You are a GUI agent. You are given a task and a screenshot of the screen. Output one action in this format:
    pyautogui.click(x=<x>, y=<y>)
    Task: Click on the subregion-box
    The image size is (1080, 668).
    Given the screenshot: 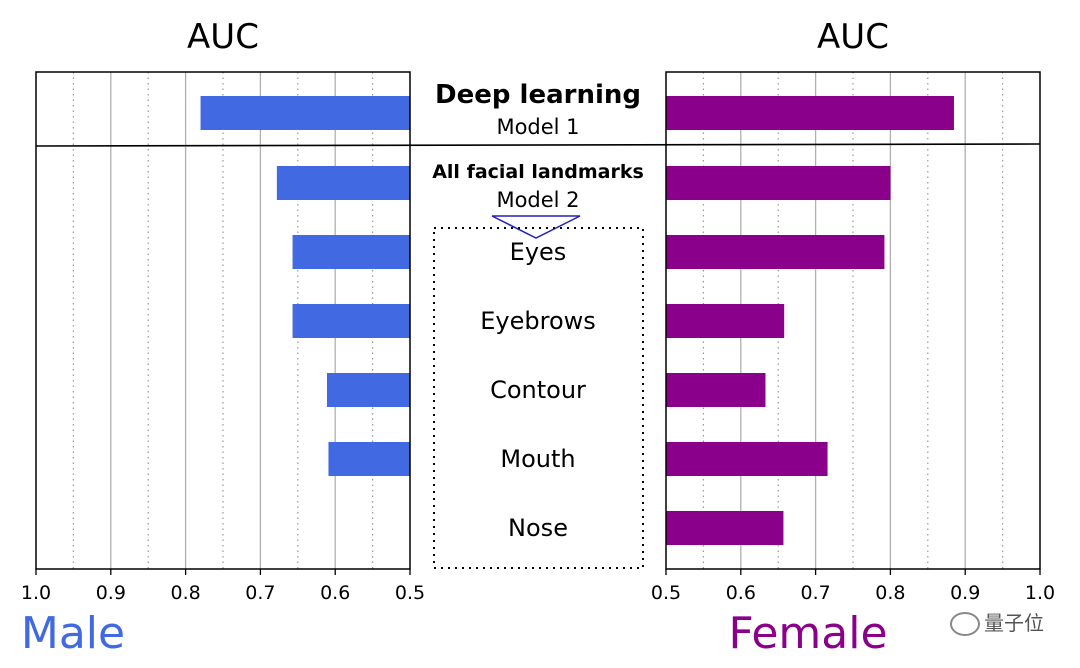 What is the action you would take?
    pyautogui.click(x=538, y=398)
    